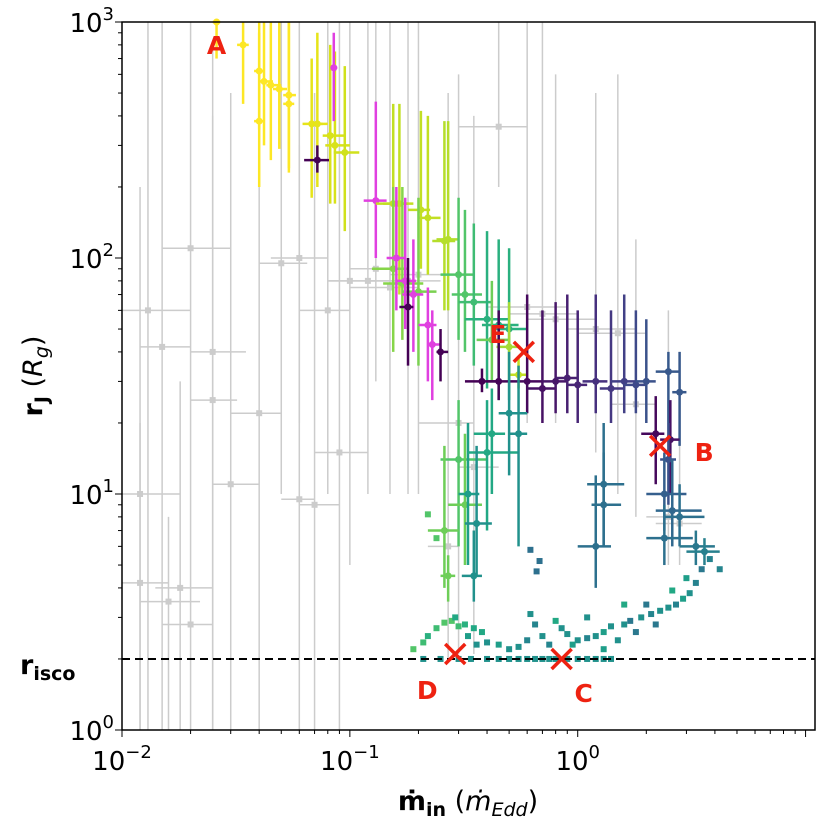 The height and width of the screenshot is (830, 830). What do you see at coordinates (566, 586) in the screenshot?
I see `square-points` at bounding box center [566, 586].